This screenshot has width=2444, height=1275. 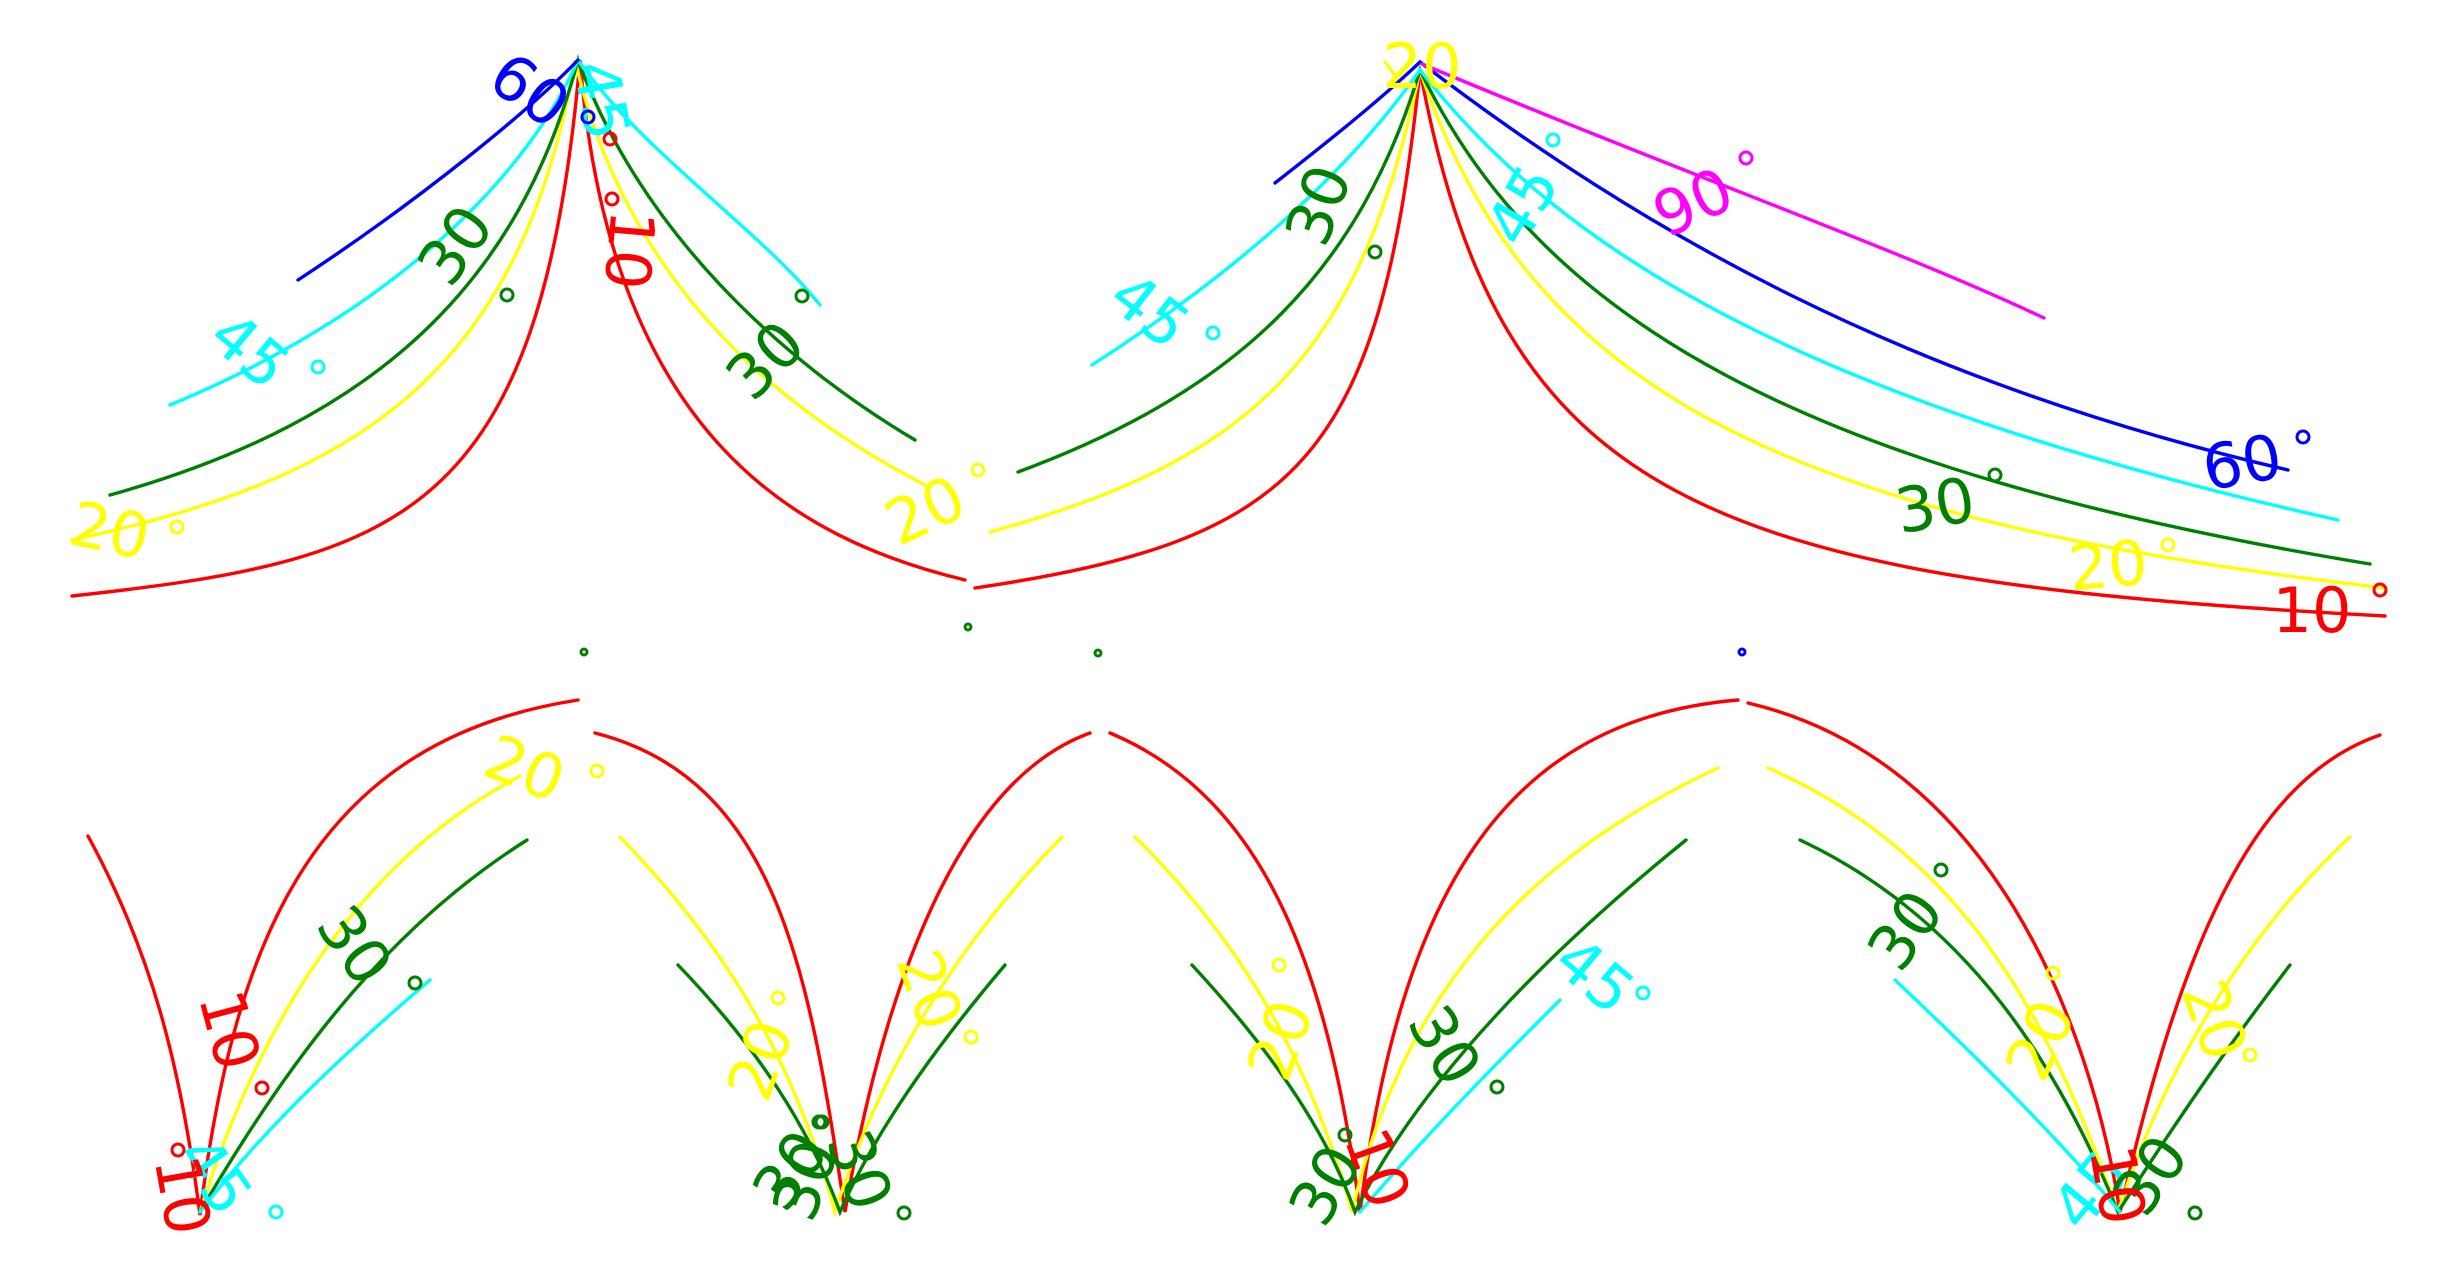 What do you see at coordinates (529, 90) in the screenshot?
I see `label-60: 60` at bounding box center [529, 90].